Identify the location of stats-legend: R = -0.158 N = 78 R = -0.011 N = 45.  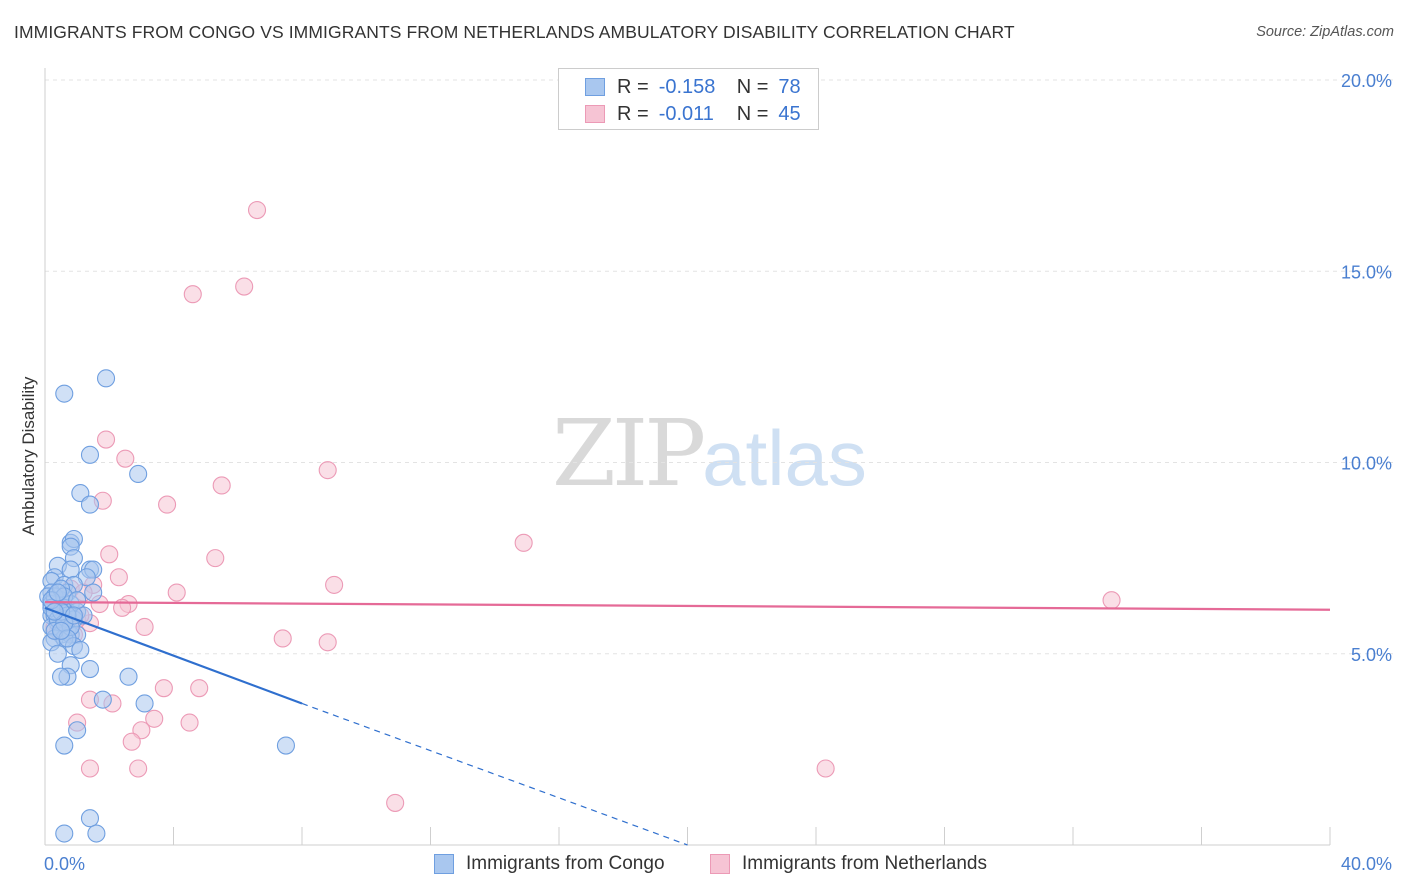
(688, 99).